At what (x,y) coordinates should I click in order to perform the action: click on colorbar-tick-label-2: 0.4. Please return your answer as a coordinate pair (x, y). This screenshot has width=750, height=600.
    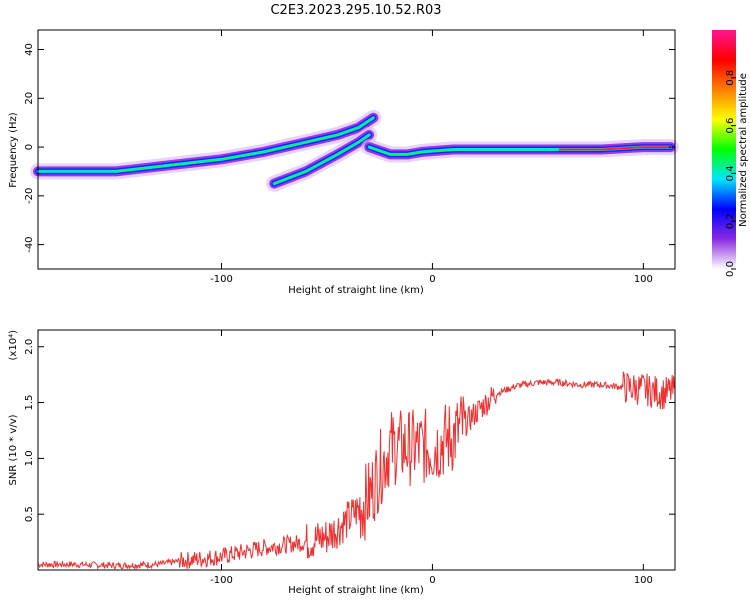
    Looking at the image, I should click on (730, 173).